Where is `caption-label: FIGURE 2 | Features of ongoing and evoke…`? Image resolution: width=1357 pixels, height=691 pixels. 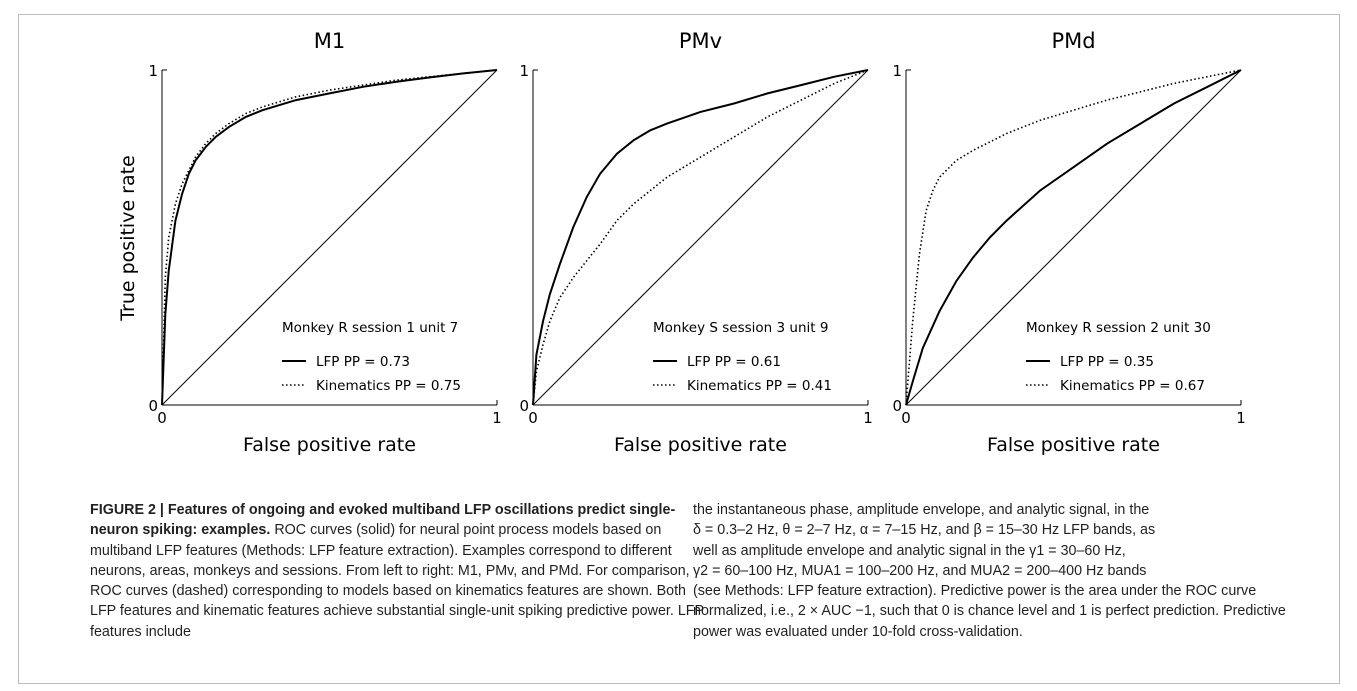
caption-label: FIGURE 2 | Features of ongoing and evoke… is located at coordinates (383, 520).